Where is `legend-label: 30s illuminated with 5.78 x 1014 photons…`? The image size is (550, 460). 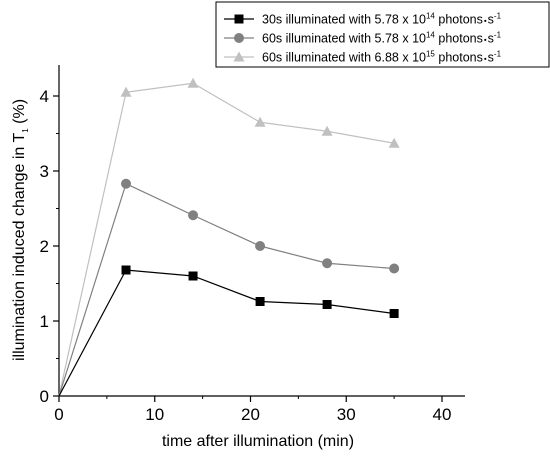
legend-label: 30s illuminated with 5.78 x 1014 photons… is located at coordinates (382, 19).